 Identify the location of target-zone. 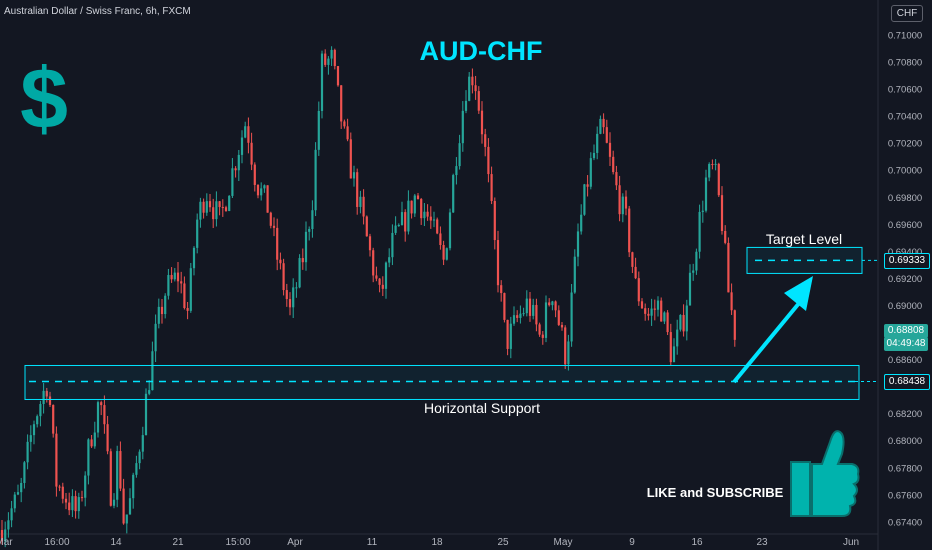
(804, 260).